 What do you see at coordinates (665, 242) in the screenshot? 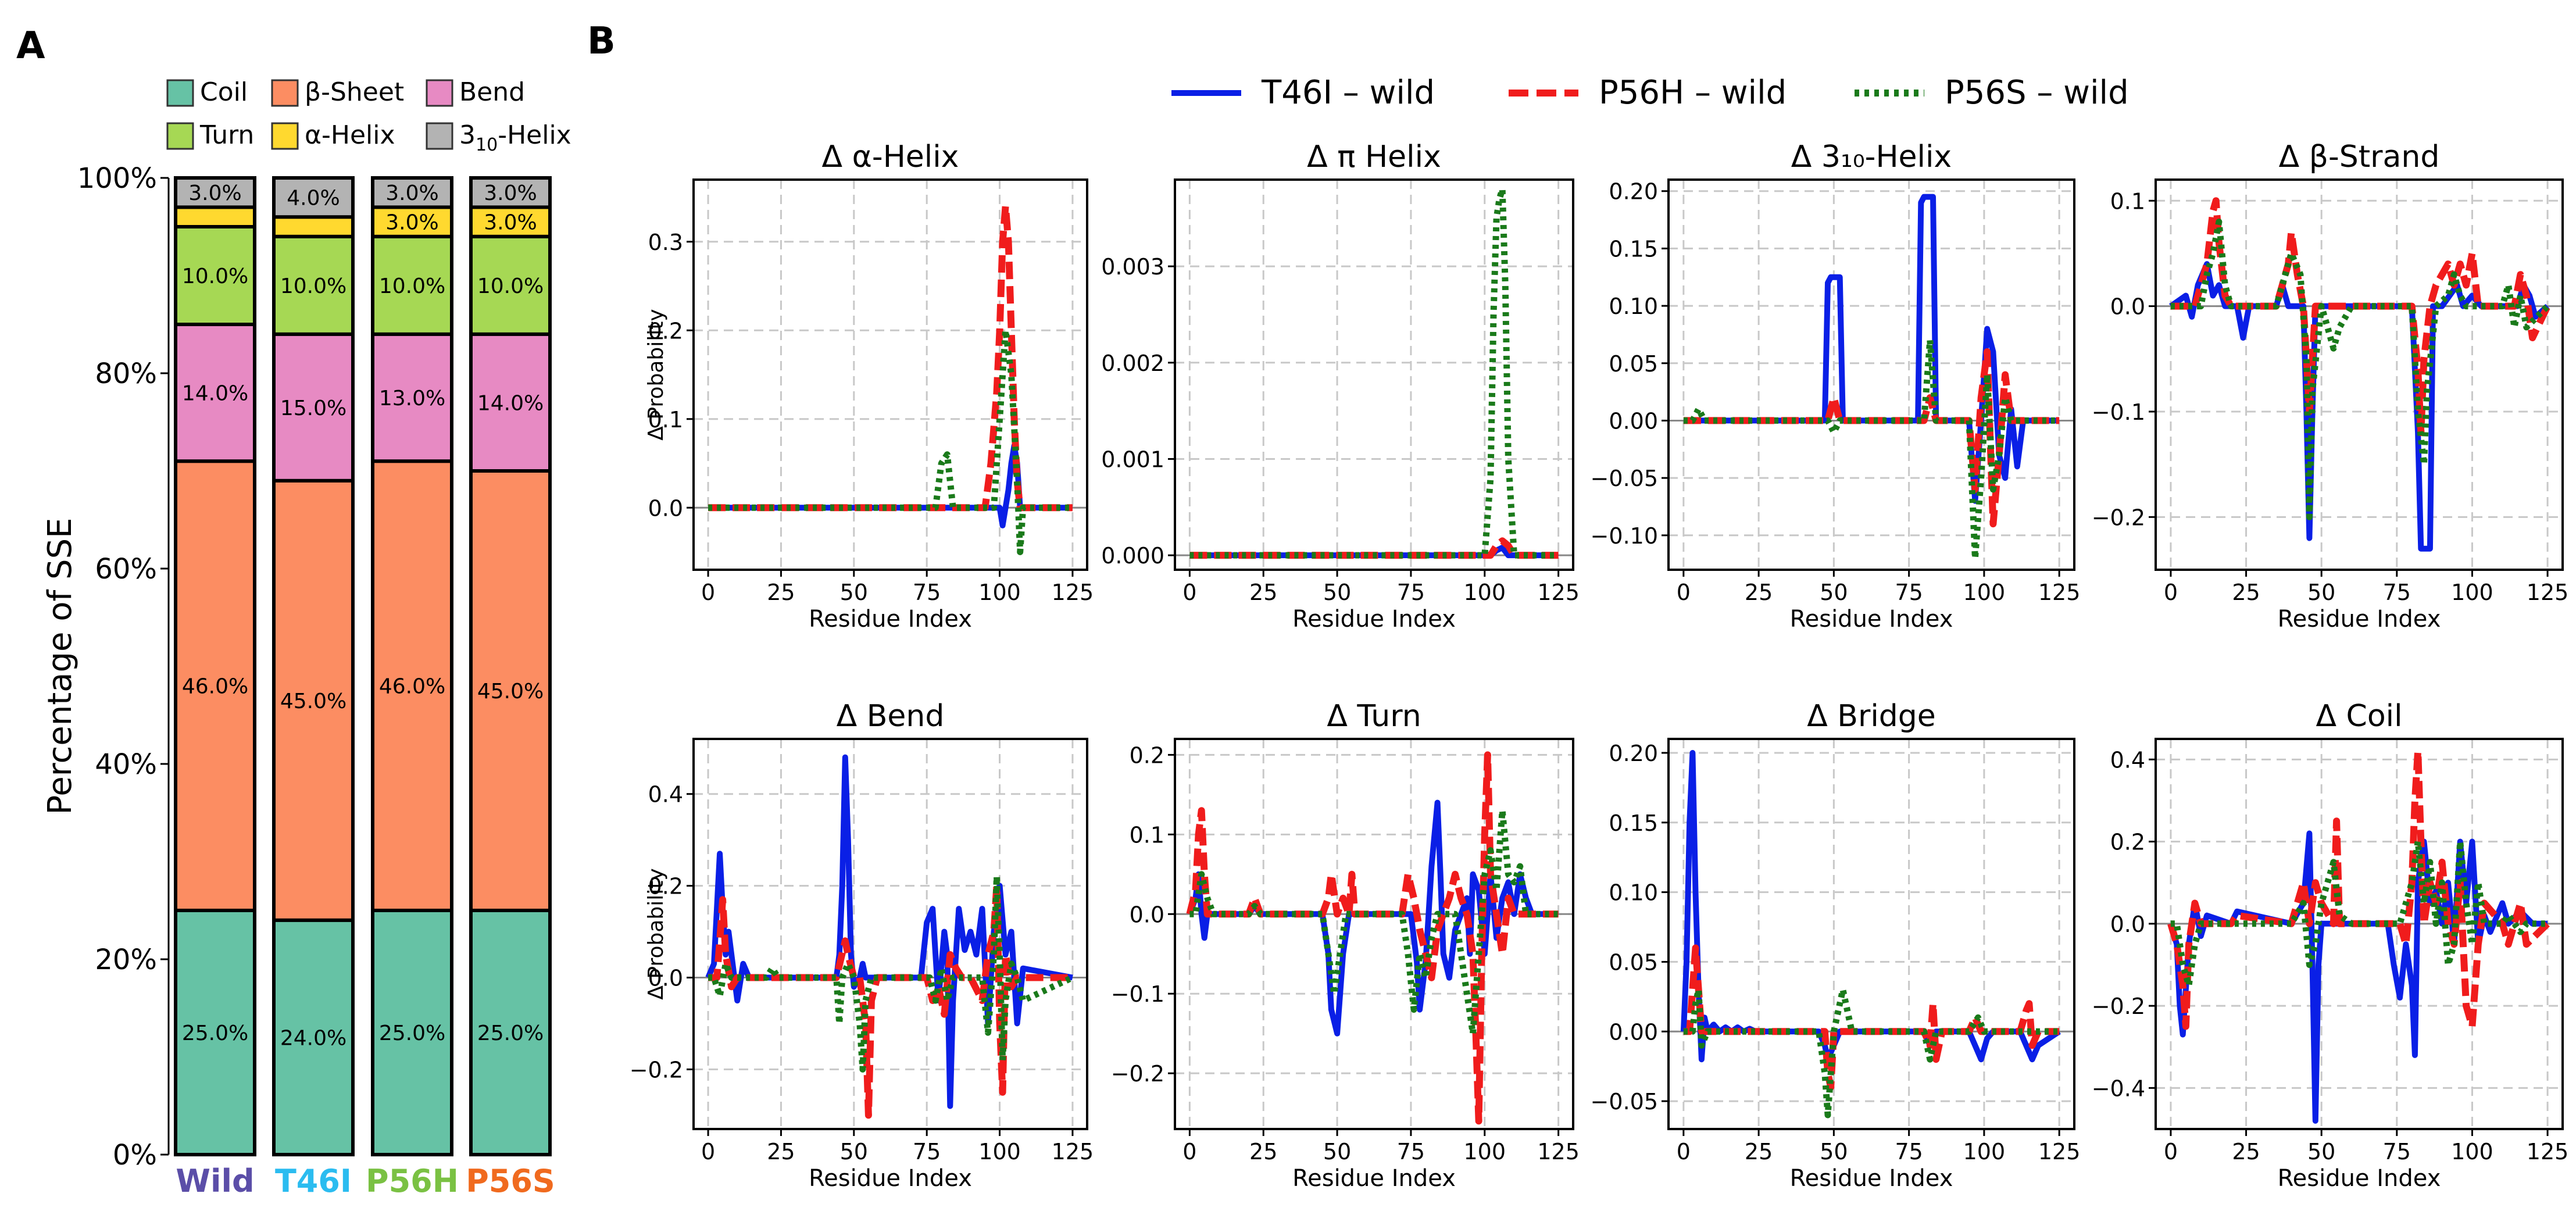
I see `y-tick-label: 0.3` at bounding box center [665, 242].